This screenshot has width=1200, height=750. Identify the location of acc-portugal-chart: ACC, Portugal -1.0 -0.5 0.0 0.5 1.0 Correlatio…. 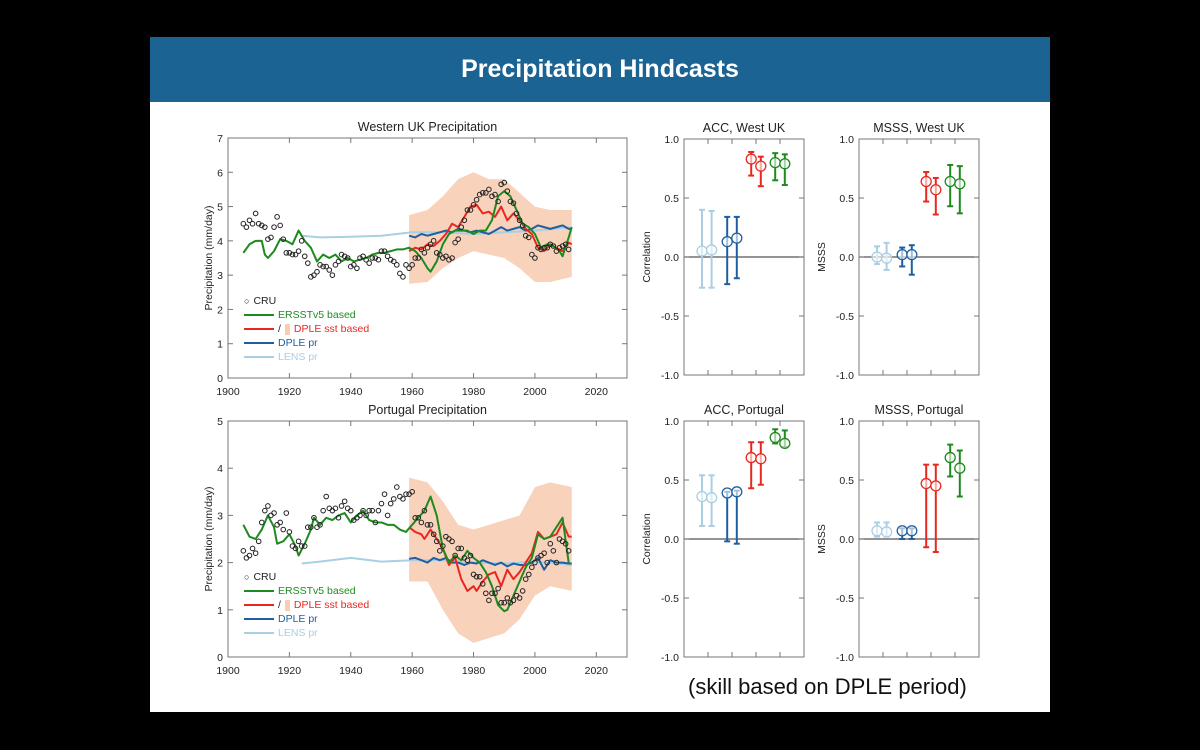
(723, 533).